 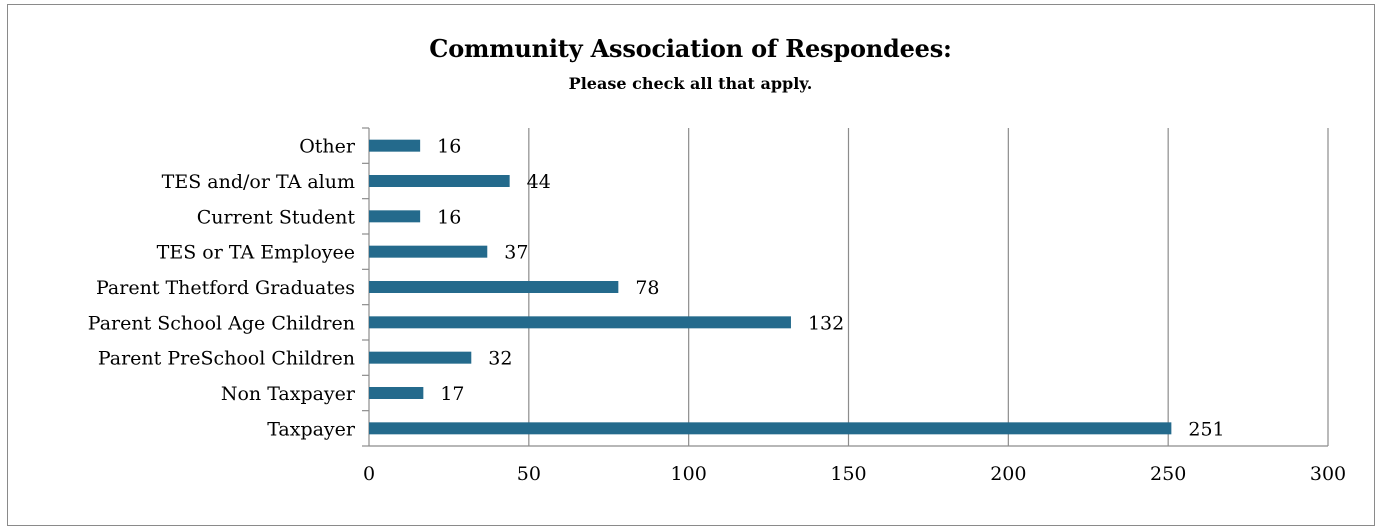 What do you see at coordinates (256, 253) in the screenshot?
I see `category-label: TES or TA Employee` at bounding box center [256, 253].